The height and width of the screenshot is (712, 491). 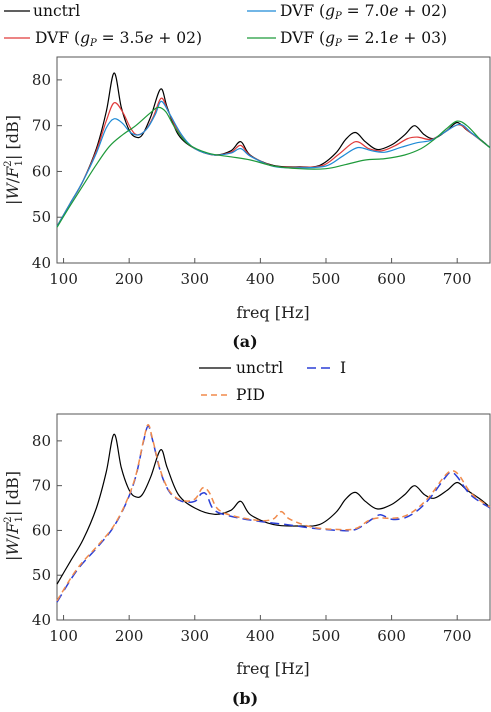 What do you see at coordinates (457, 279) in the screenshot?
I see `x-tick-label-a: 700` at bounding box center [457, 279].